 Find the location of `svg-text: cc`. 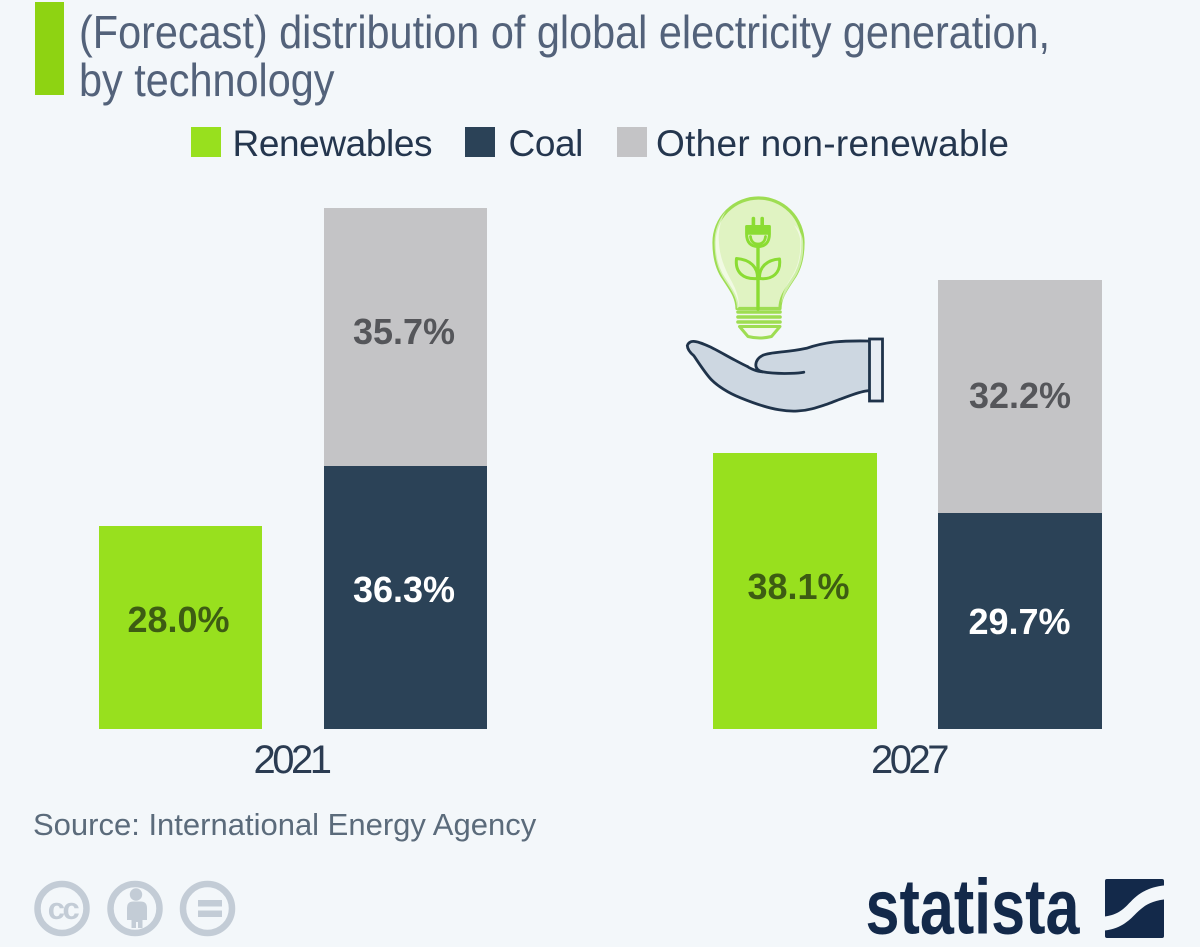

svg-text: cc is located at coordinates (64, 908).